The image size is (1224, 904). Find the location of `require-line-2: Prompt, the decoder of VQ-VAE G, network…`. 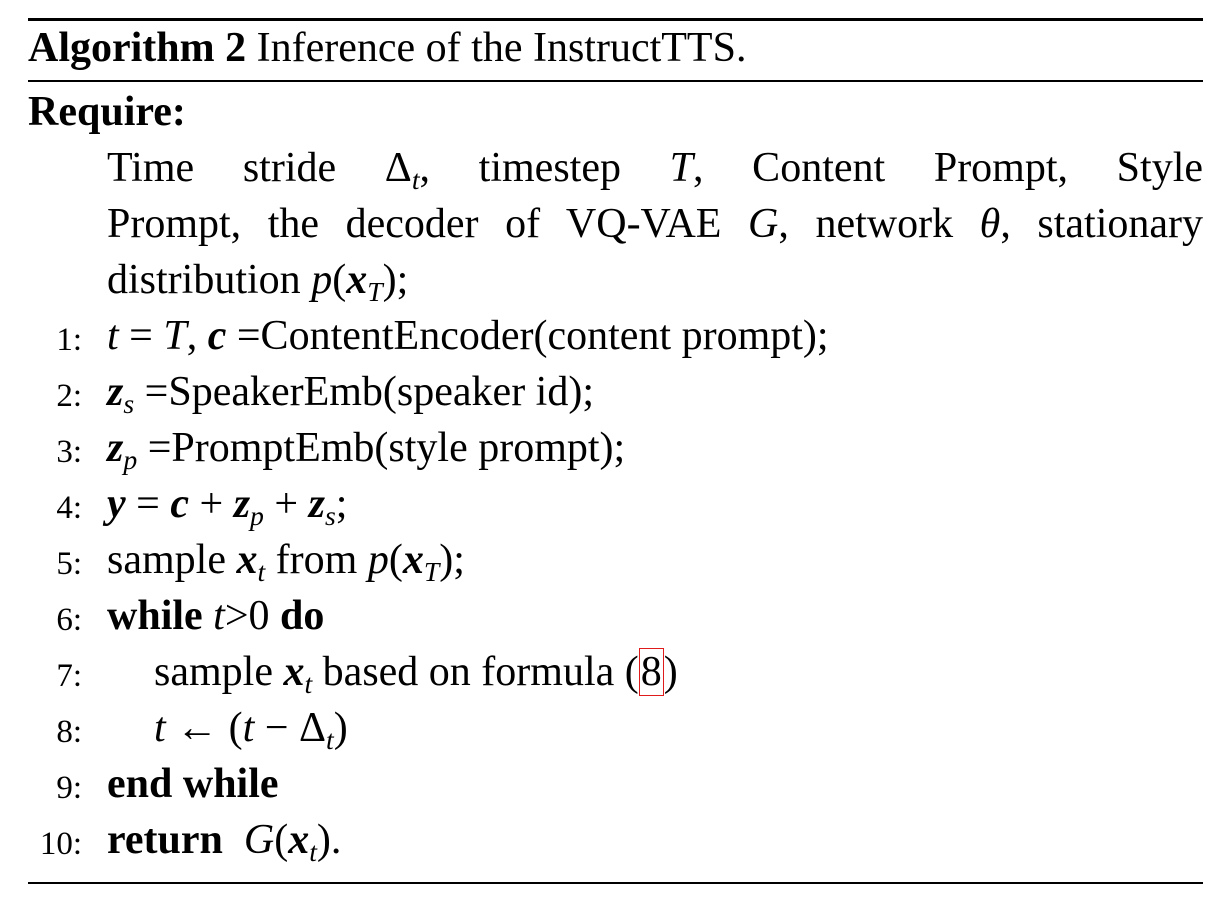

require-line-2: Prompt, the decoder of VQ-VAE G, network… is located at coordinates (655, 224).